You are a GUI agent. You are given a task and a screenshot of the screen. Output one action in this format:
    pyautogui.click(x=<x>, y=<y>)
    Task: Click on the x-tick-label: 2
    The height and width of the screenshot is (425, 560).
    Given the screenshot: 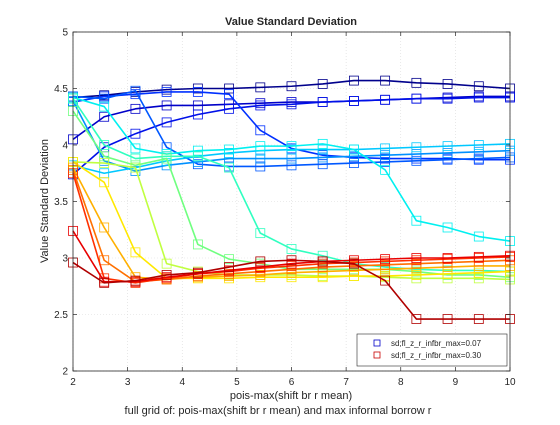 What is the action you would take?
    pyautogui.click(x=73, y=382)
    